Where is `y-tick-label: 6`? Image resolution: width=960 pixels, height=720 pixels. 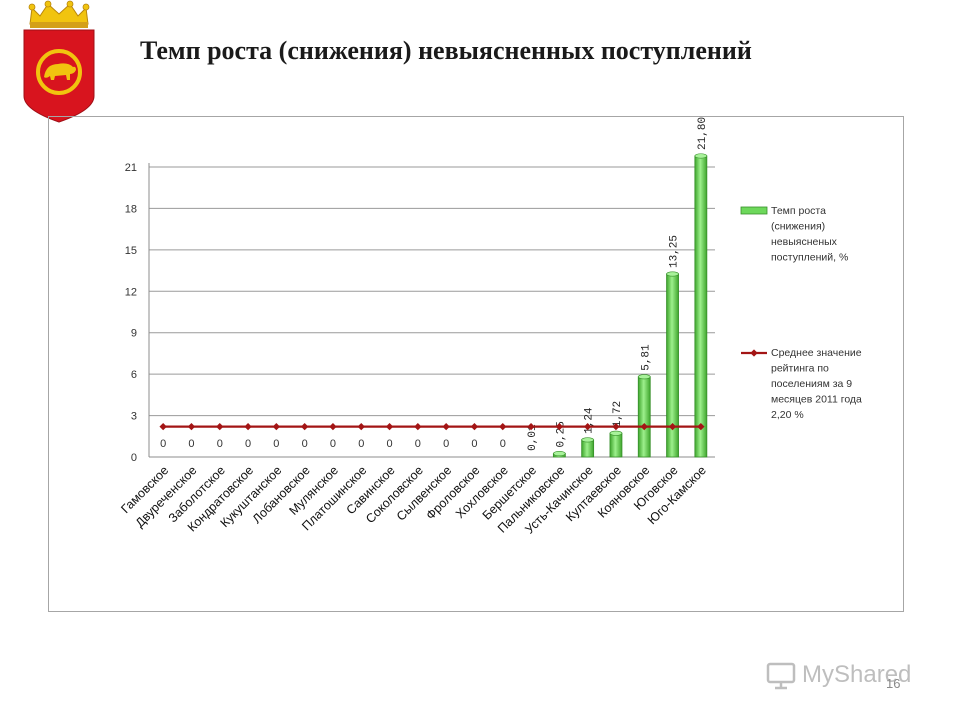
y-tick-label: 6 is located at coordinates (134, 375).